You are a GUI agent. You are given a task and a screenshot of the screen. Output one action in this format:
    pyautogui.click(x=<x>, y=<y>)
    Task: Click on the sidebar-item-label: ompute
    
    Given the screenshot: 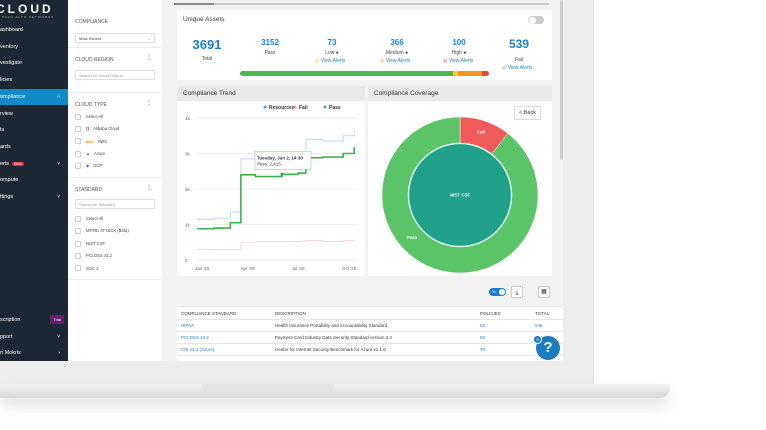 What is the action you would take?
    pyautogui.click(x=9, y=180)
    